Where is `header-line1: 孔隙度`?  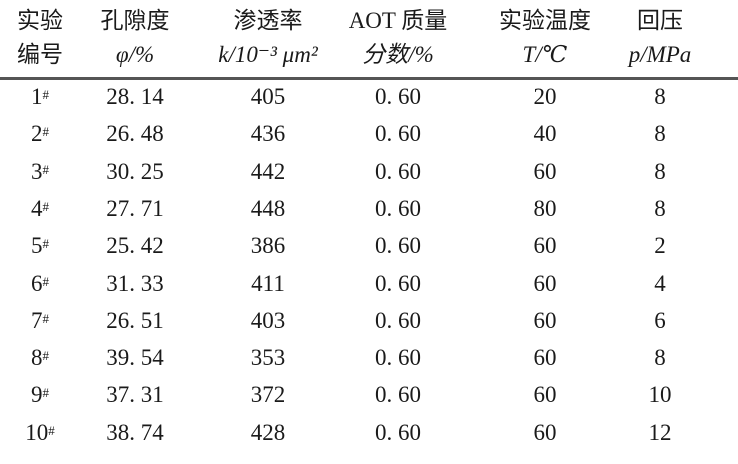
header-line1: 孔隙度 is located at coordinates (135, 20).